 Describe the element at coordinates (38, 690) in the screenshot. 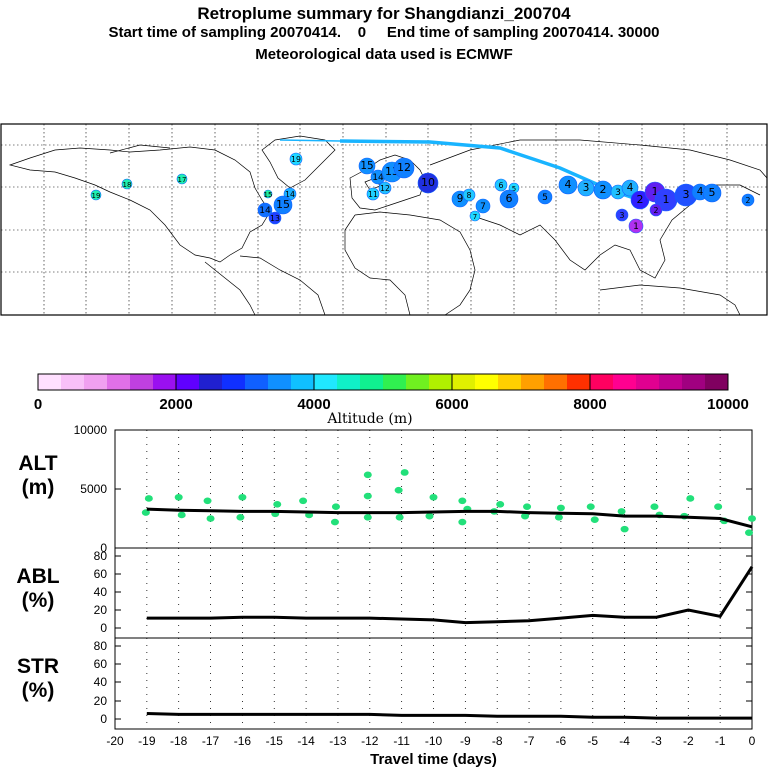

I see `y-axis-unit: (%)` at that location.